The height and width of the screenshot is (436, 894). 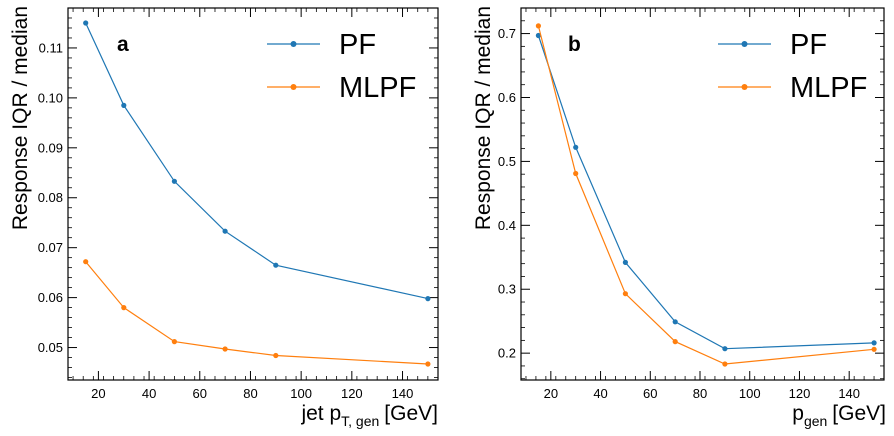 I want to click on panel-b-xtick-label: 100, so click(x=750, y=393).